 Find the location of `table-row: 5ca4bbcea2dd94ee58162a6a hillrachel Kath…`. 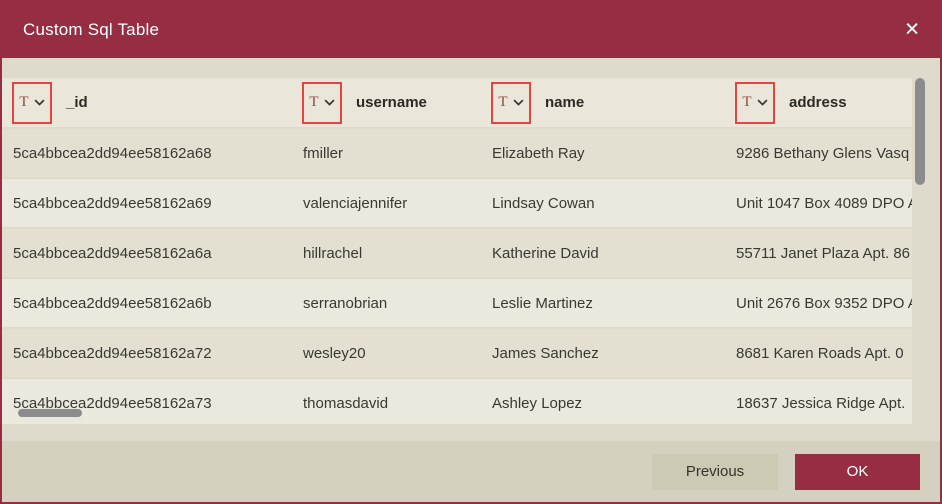

table-row: 5ca4bbcea2dd94ee58162a6a hillrachel Kath… is located at coordinates (457, 253).